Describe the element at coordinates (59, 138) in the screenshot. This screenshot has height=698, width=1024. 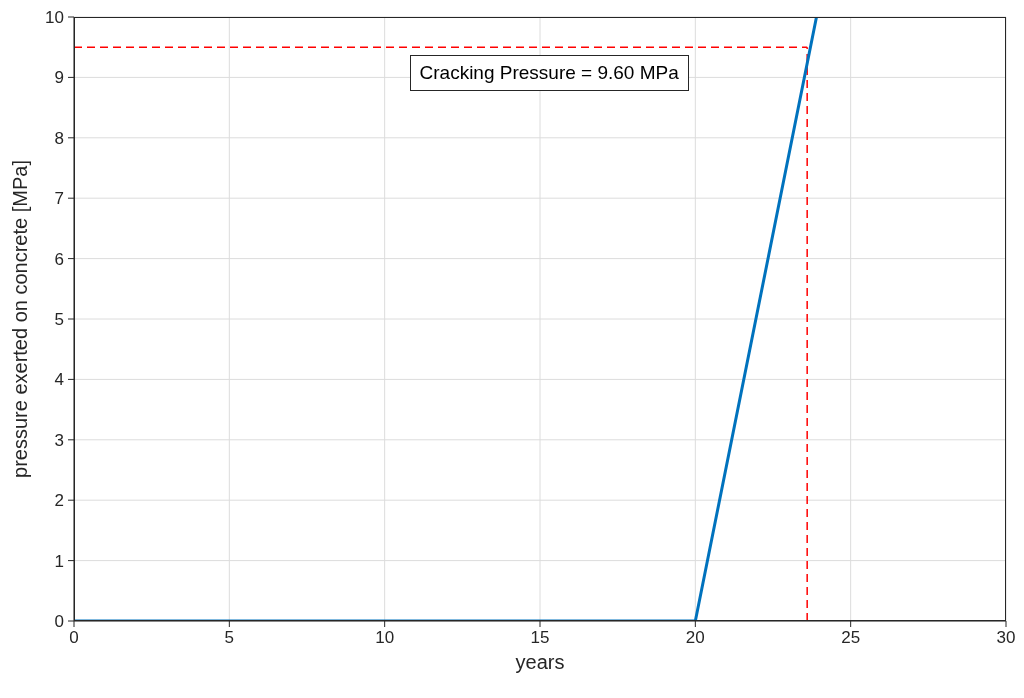
I see `y-tick-label: 8` at that location.